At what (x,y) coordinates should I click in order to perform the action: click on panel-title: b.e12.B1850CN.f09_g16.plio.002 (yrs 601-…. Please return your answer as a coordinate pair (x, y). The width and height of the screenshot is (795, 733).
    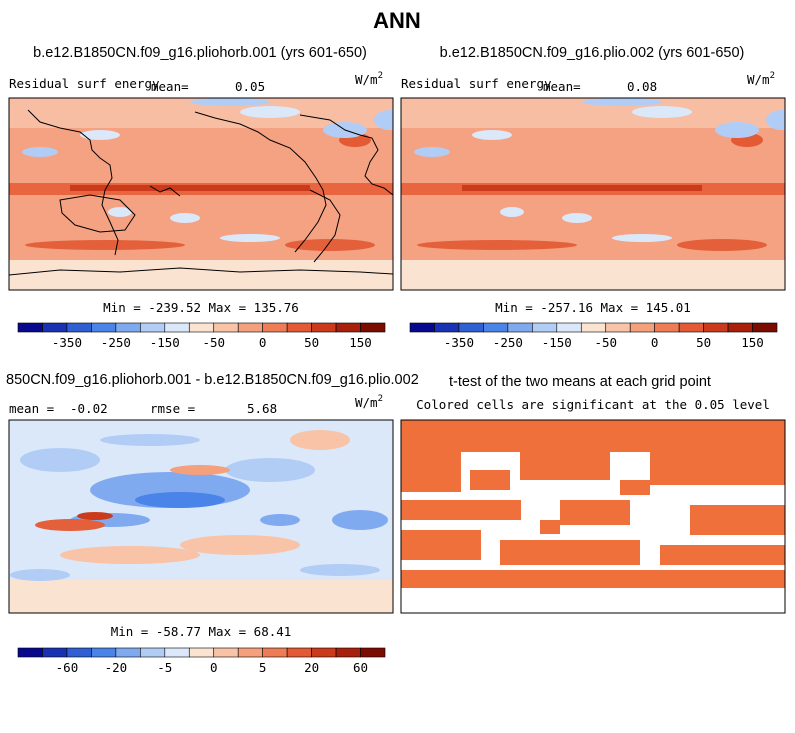
    Looking at the image, I should click on (592, 53).